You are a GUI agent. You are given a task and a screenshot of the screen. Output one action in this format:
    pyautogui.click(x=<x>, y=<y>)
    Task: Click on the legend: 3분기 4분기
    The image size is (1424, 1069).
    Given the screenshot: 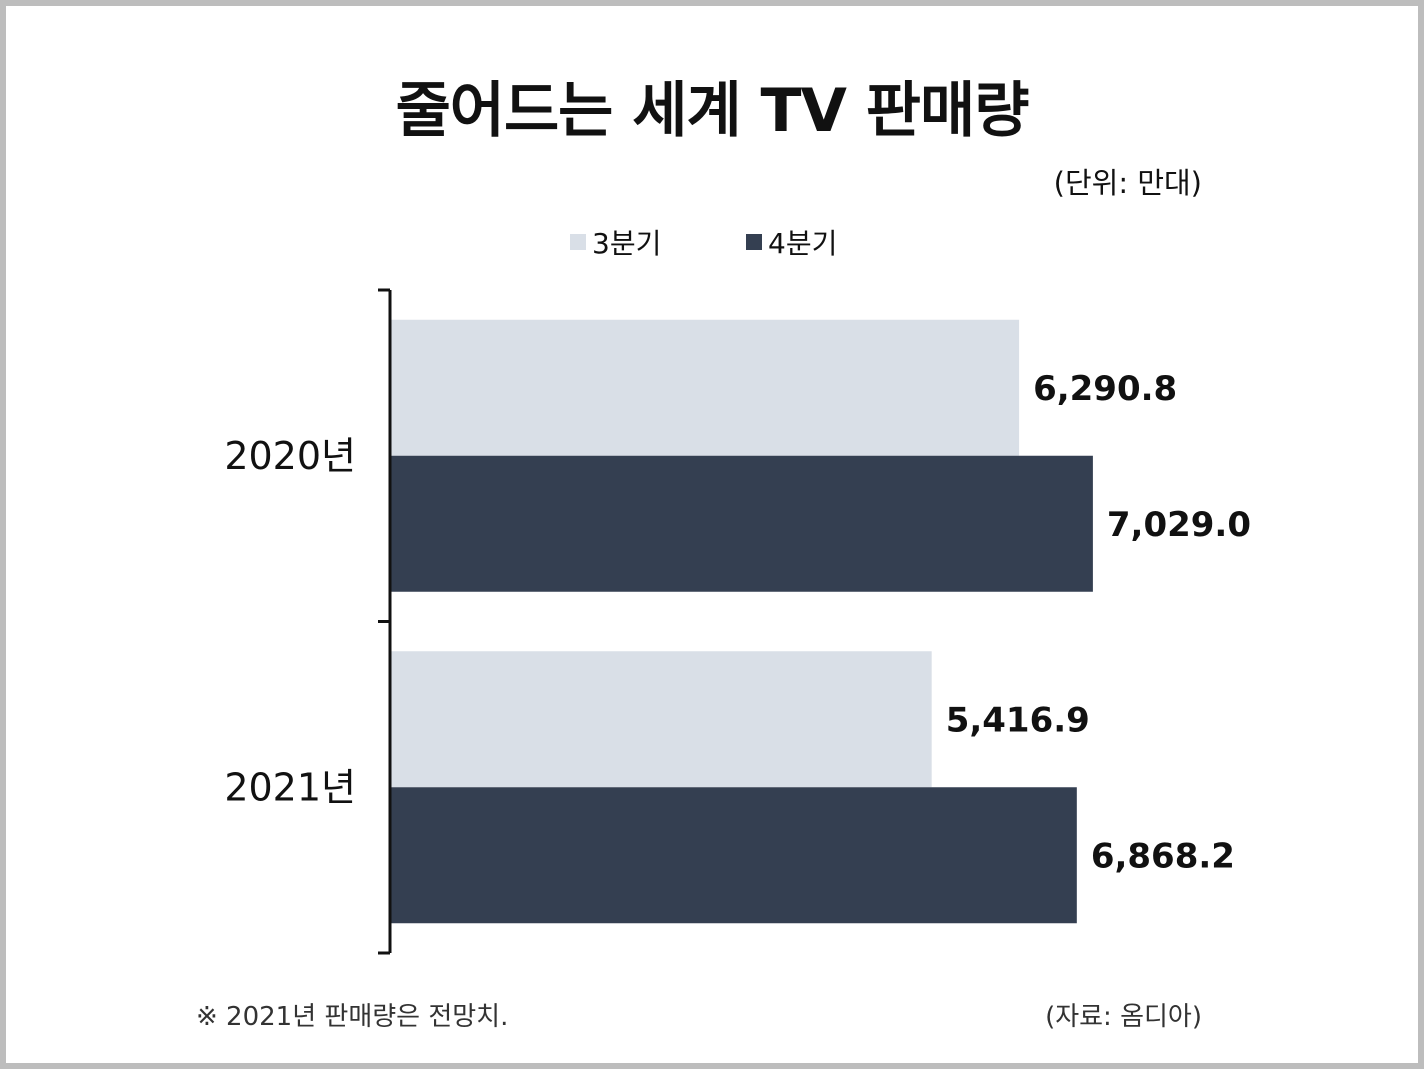 What is the action you would take?
    pyautogui.click(x=712, y=242)
    